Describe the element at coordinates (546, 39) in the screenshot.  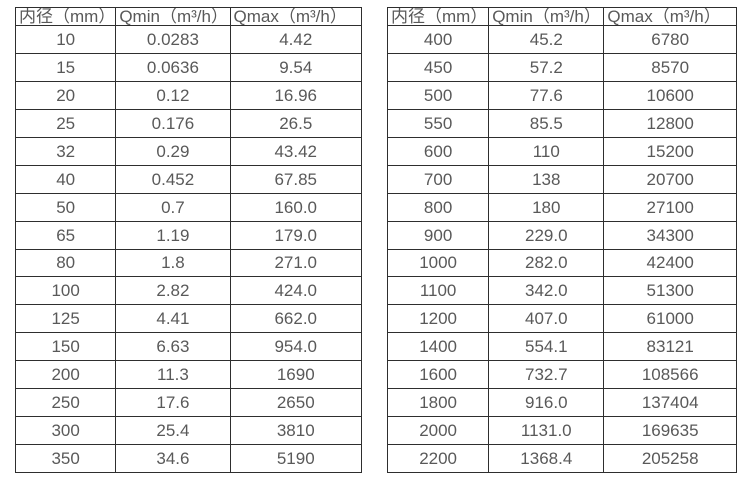
I see `qmin-cell: 45.2` at that location.